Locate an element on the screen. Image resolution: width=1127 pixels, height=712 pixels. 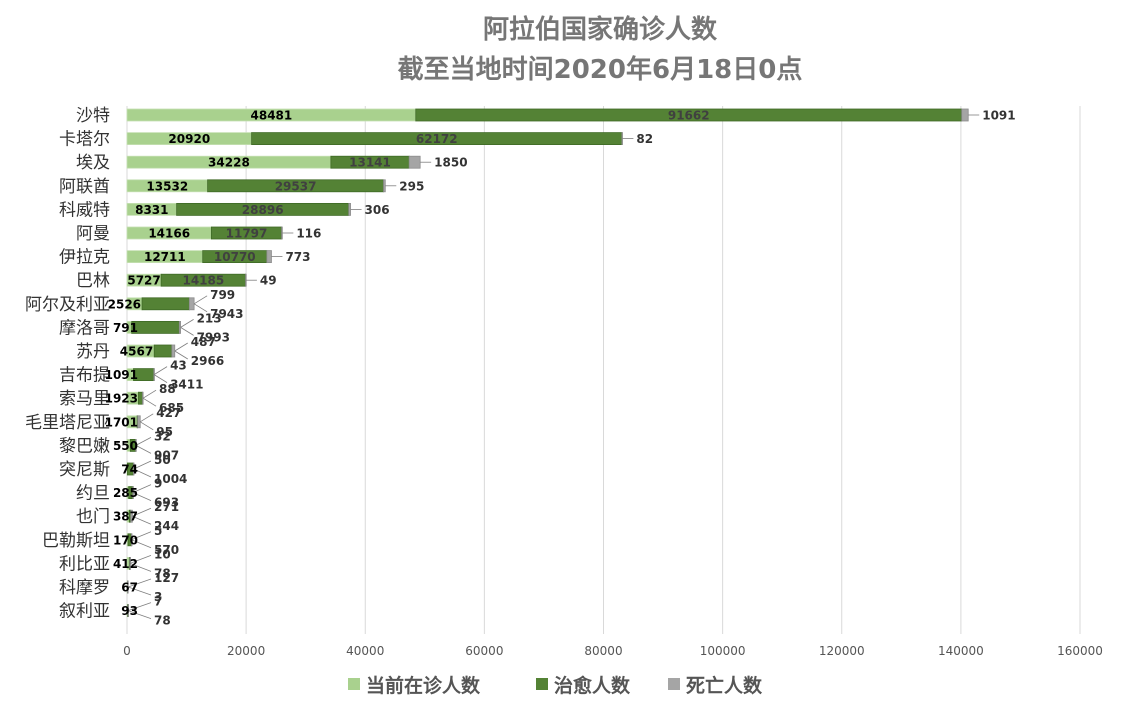
data-label: 427 is located at coordinates (168, 413).